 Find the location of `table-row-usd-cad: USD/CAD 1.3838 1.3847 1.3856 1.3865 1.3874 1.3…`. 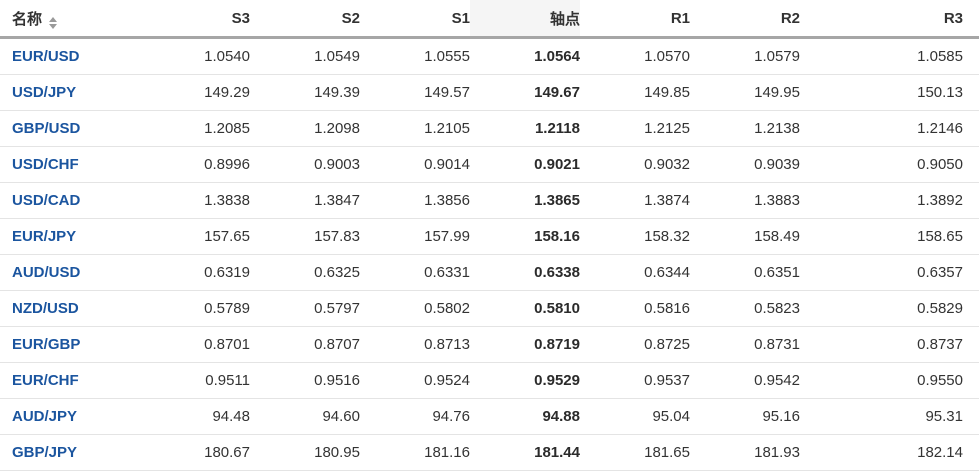

table-row-usd-cad: USD/CAD 1.3838 1.3847 1.3856 1.3865 1.3874 1.3… is located at coordinates (489, 200).